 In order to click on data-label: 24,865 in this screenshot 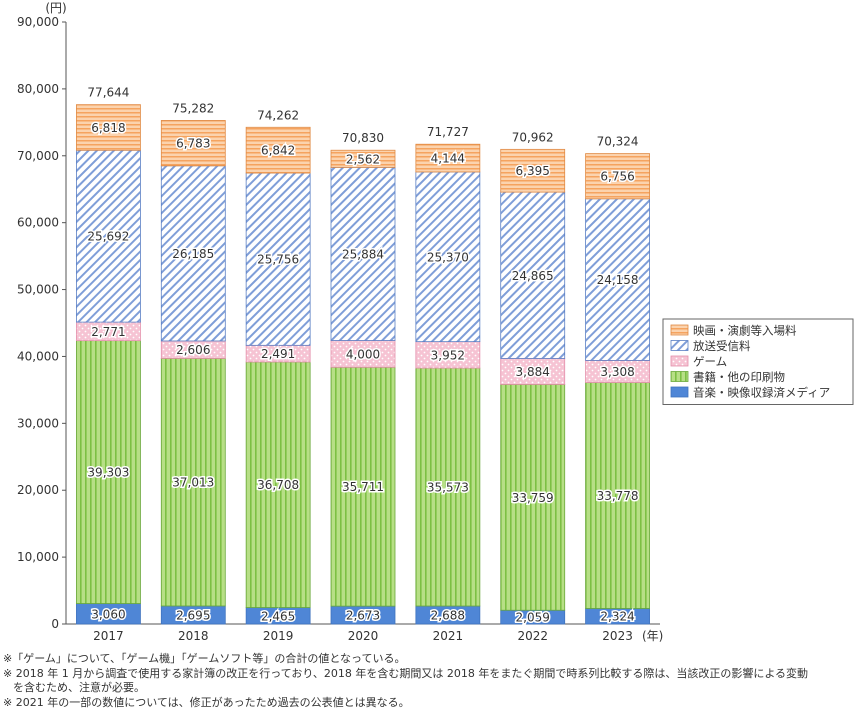, I will do `click(533, 276)`.